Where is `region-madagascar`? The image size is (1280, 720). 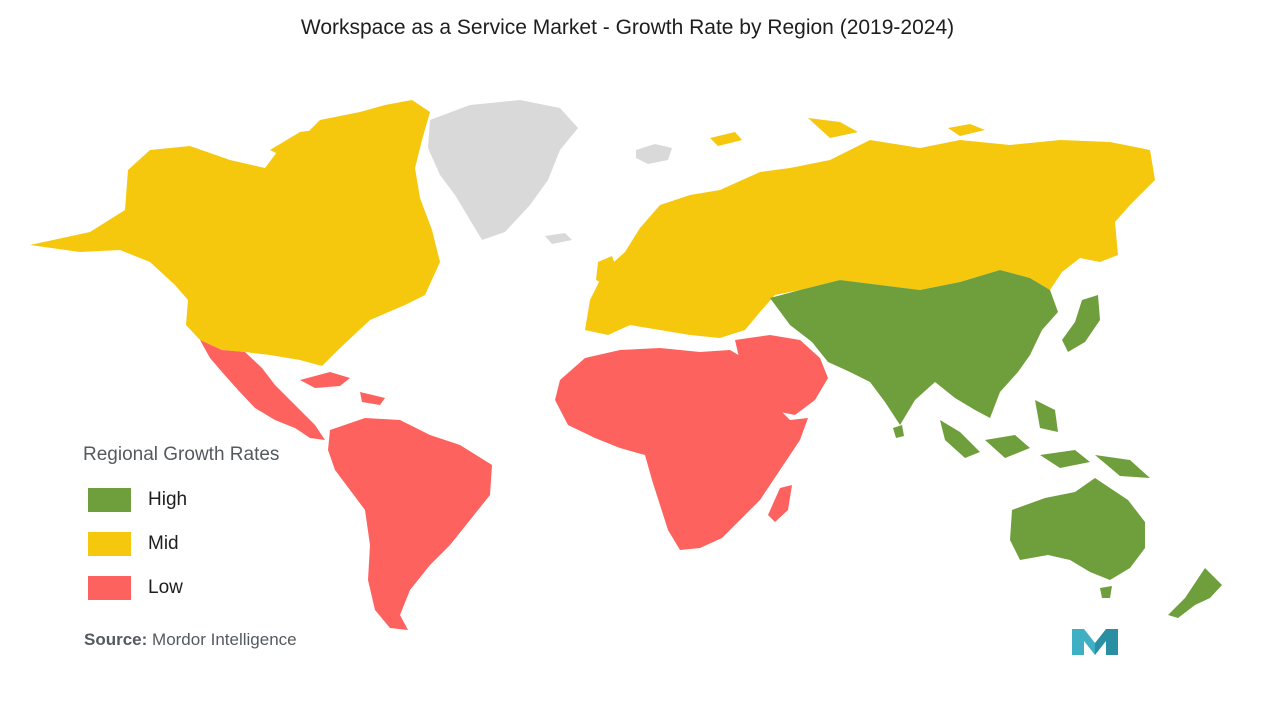 region-madagascar is located at coordinates (780, 503).